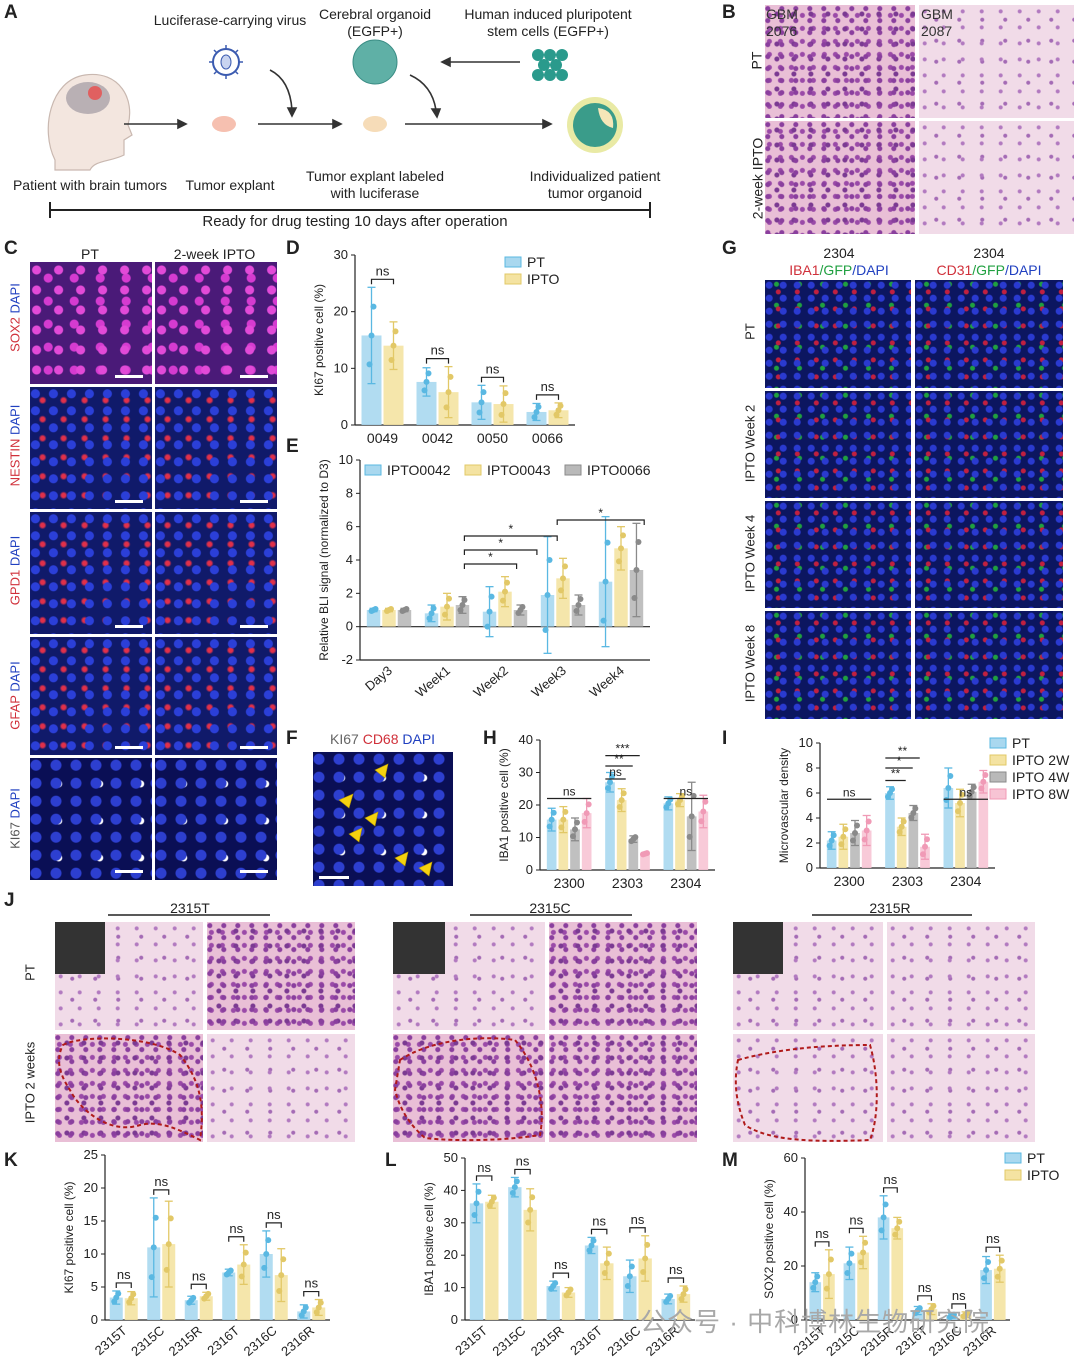 The width and height of the screenshot is (1080, 1362). I want to click on panel-label-i: I, so click(725, 738).